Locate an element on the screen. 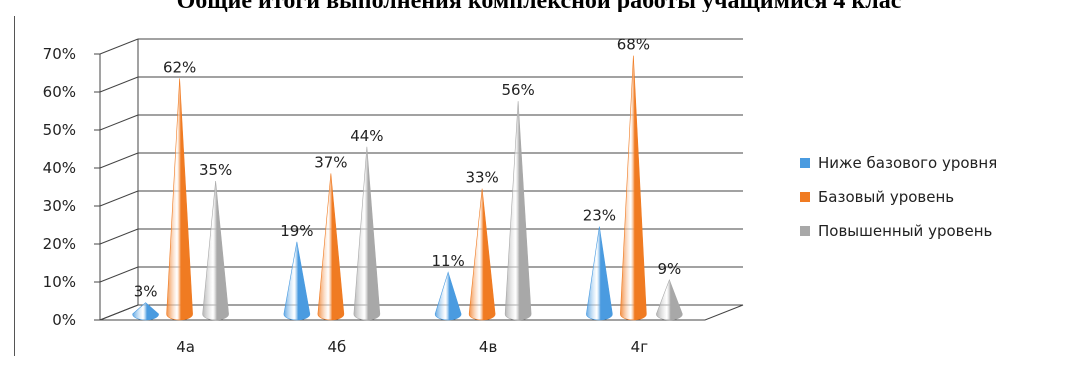 Image resolution: width=1078 pixels, height=365 pixels. x-tick-label: 4а is located at coordinates (185, 347).